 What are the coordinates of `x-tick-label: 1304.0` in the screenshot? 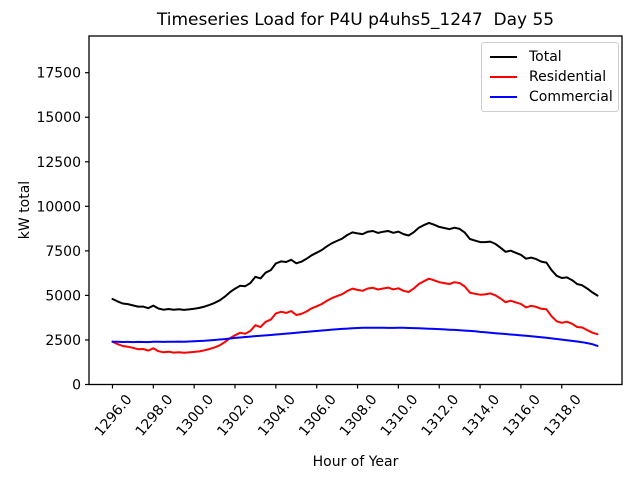 It's located at (277, 416).